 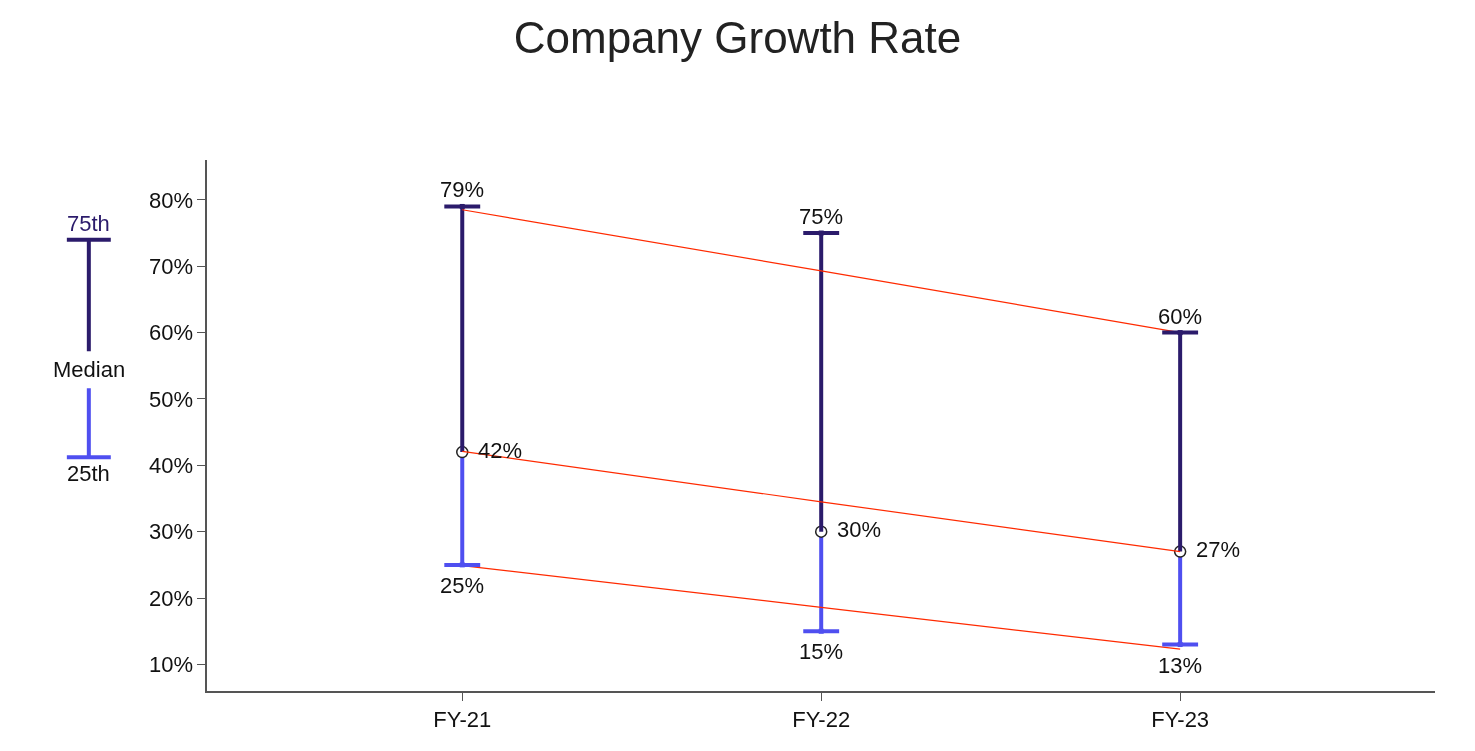 I want to click on text: 75th, so click(x=88, y=223).